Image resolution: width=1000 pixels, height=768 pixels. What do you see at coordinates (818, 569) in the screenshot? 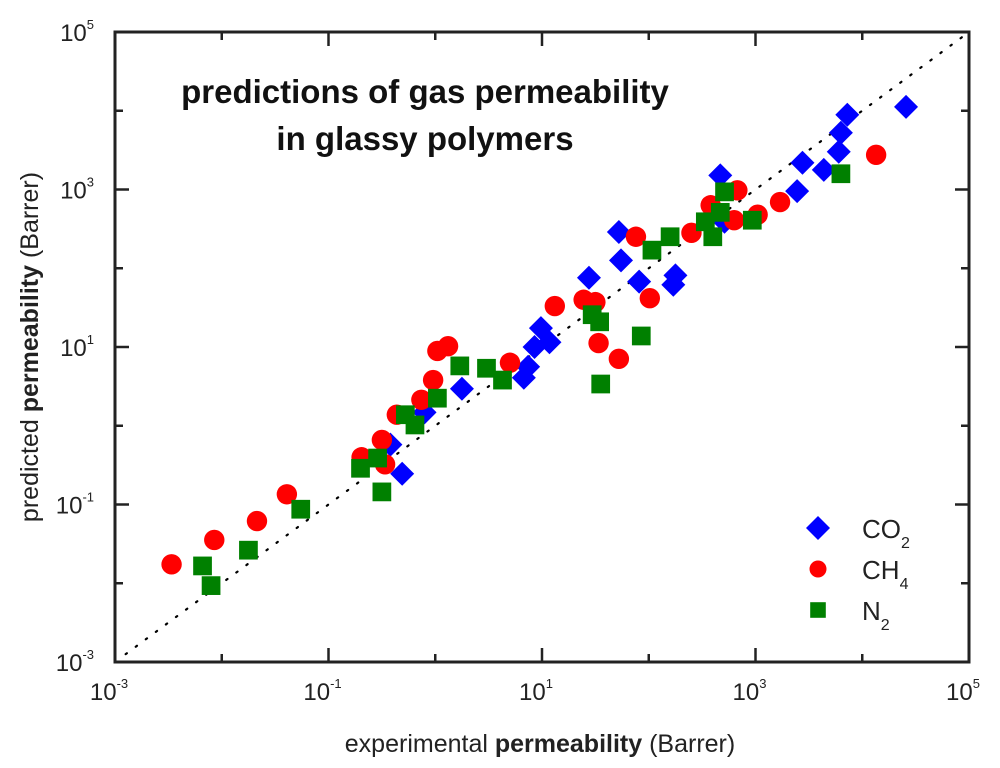
I see `legend-marker-ch4` at bounding box center [818, 569].